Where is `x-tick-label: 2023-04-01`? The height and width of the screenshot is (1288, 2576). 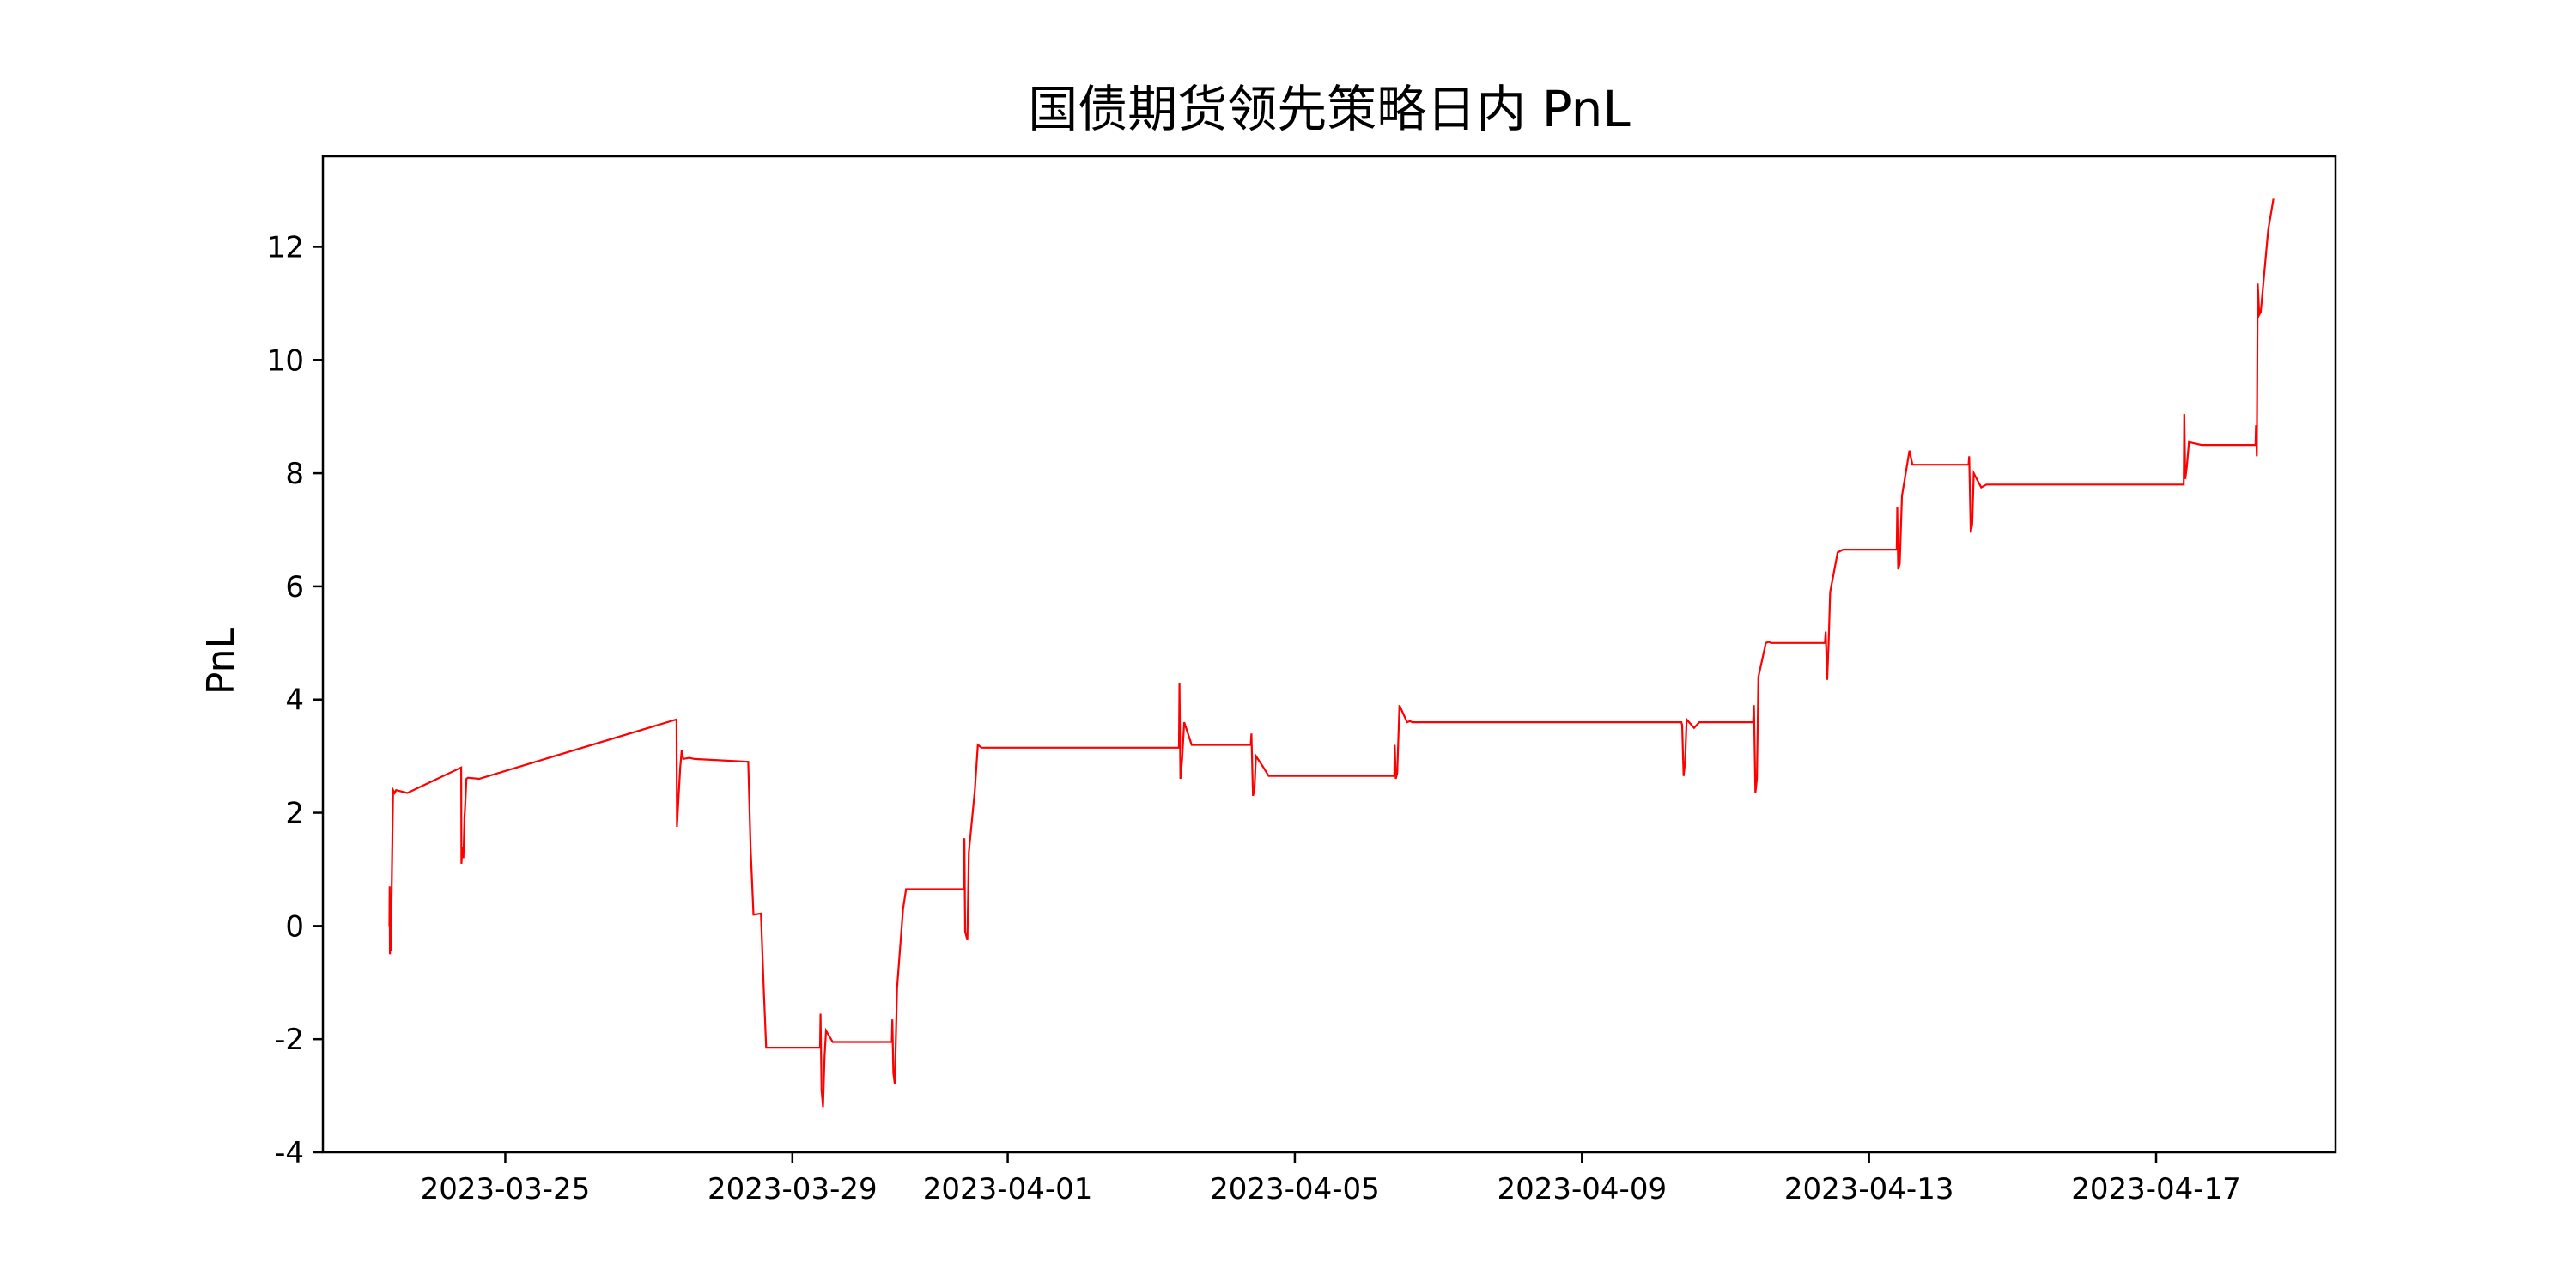
x-tick-label: 2023-04-01 is located at coordinates (1008, 1189).